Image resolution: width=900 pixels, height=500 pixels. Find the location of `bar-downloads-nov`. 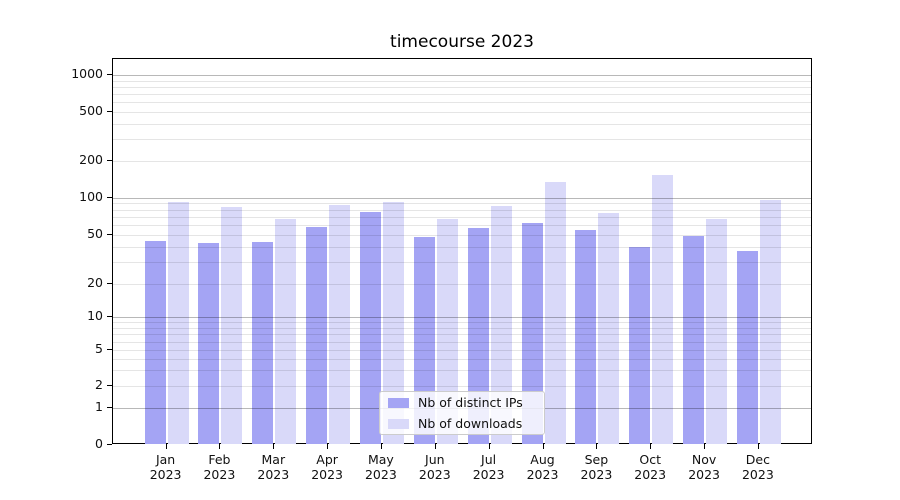

bar-downloads-nov is located at coordinates (717, 331).